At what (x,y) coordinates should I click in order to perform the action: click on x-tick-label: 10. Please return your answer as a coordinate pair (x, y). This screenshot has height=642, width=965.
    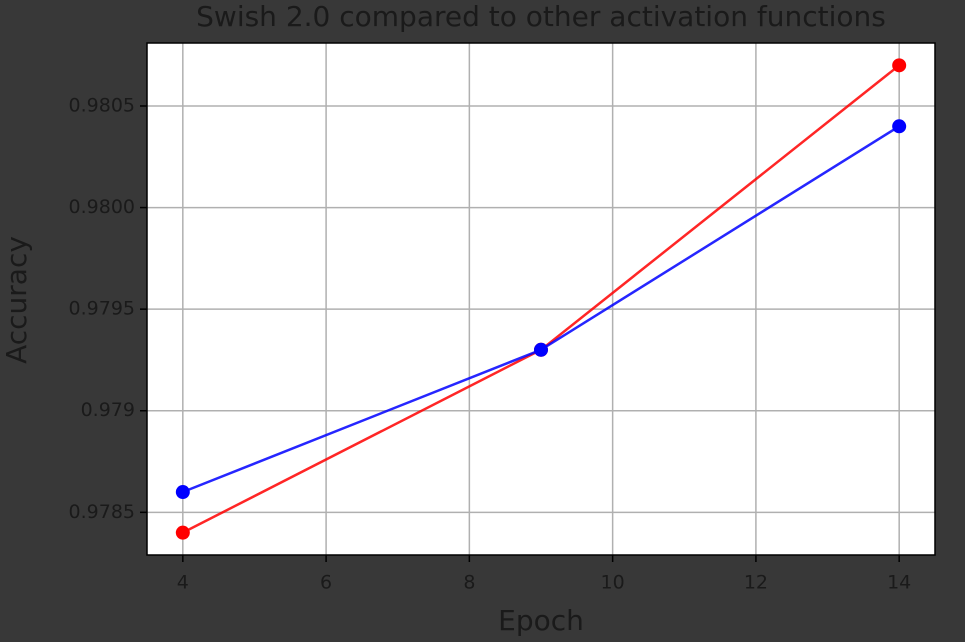
    Looking at the image, I should click on (613, 583).